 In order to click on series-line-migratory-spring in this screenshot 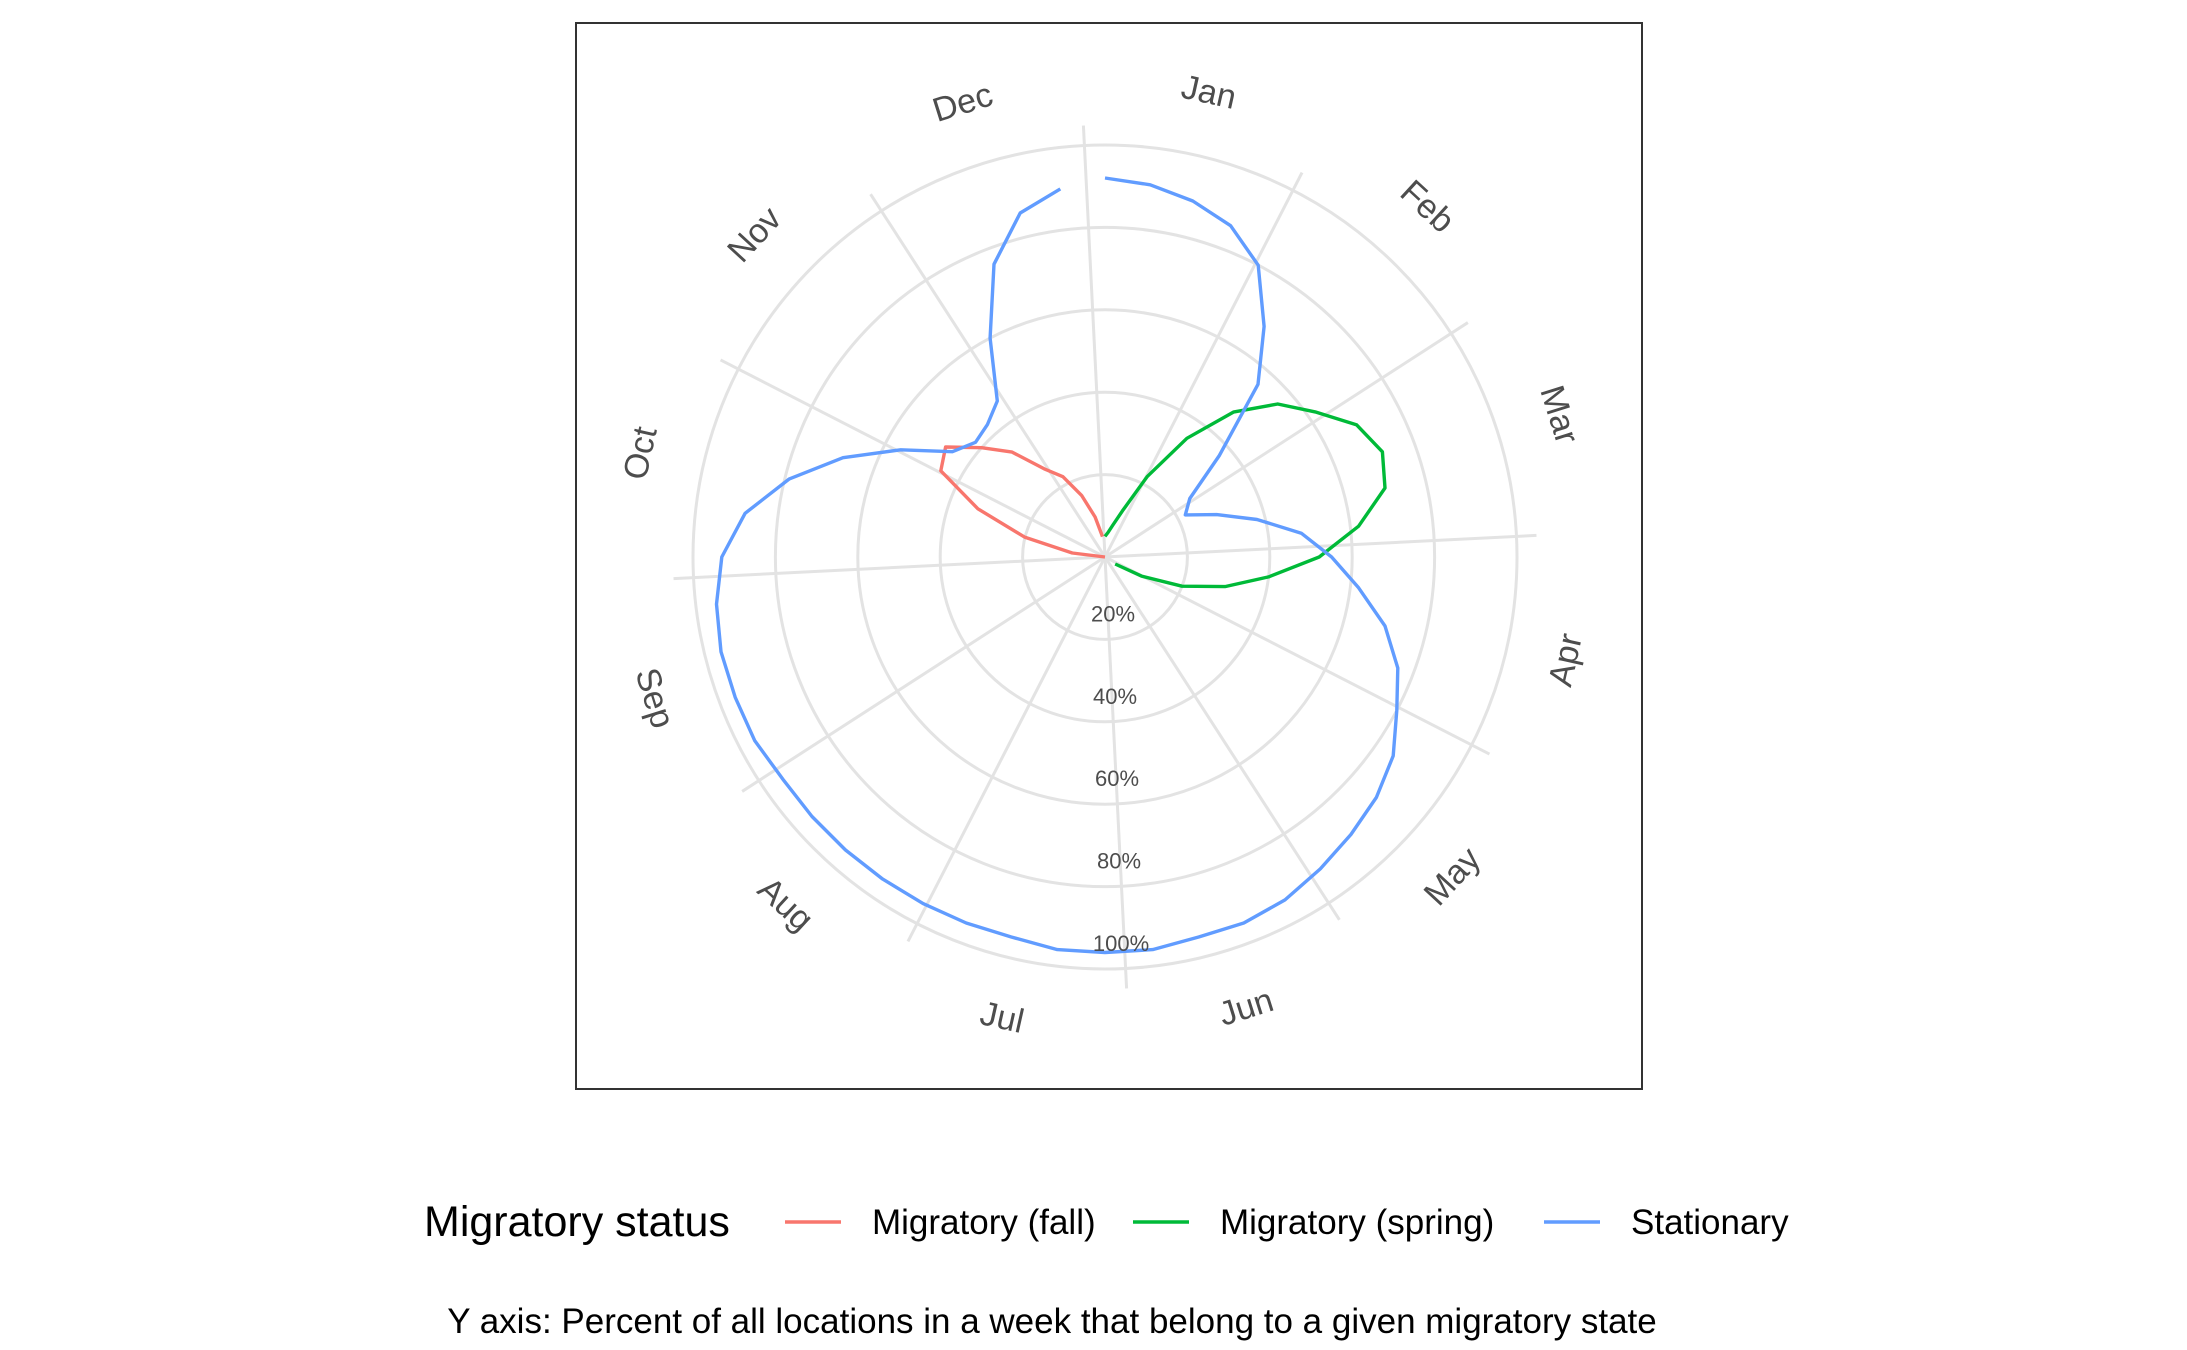, I will do `click(1245, 495)`.